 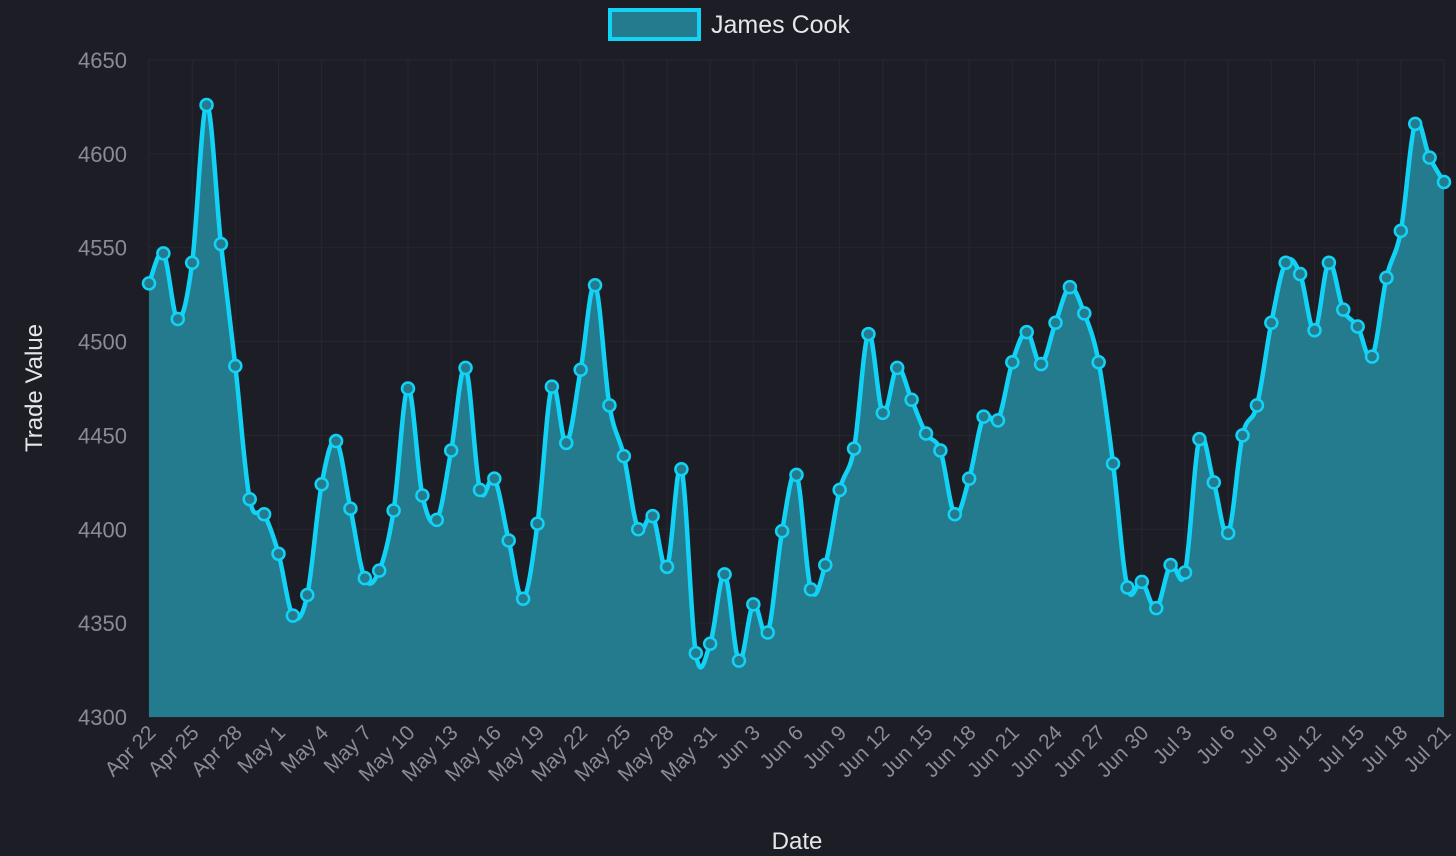 I want to click on x-tick-label: Jun 3, so click(x=738, y=747).